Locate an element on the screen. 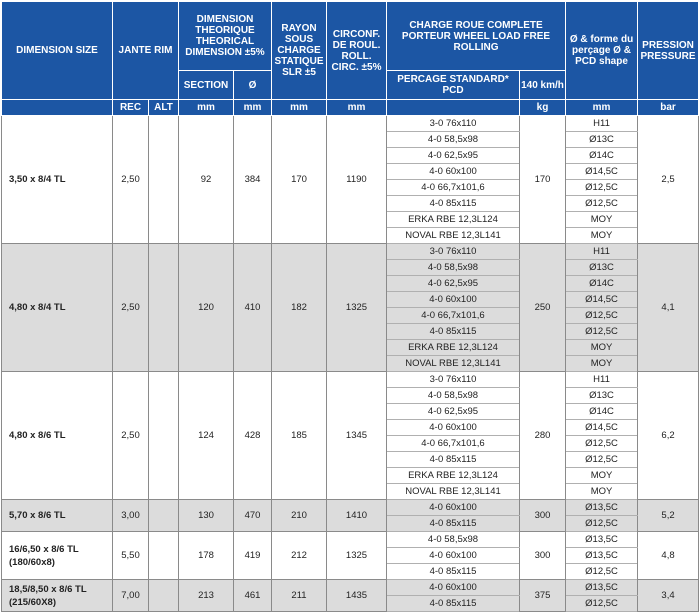 The image size is (699, 612). section-cell: 92 is located at coordinates (206, 179).